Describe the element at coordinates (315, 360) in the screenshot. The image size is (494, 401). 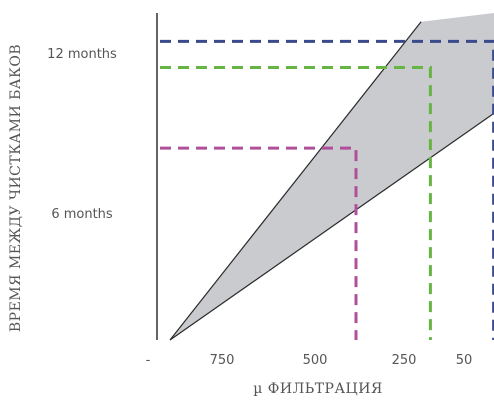
I see `x-tick-label: 500` at that location.